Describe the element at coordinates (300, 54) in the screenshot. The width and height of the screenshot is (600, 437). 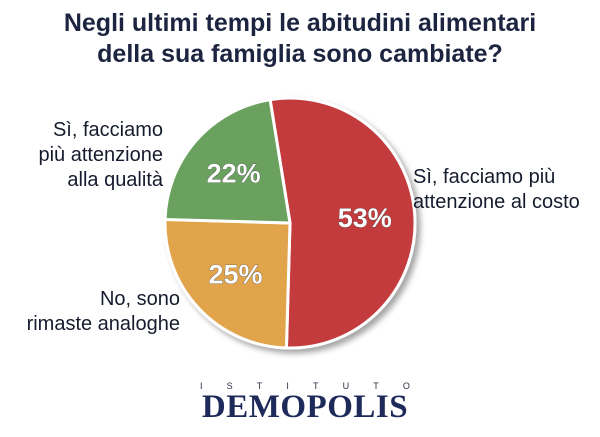
I see `chart-title-line2: della sua famiglia sono cambiate?` at that location.